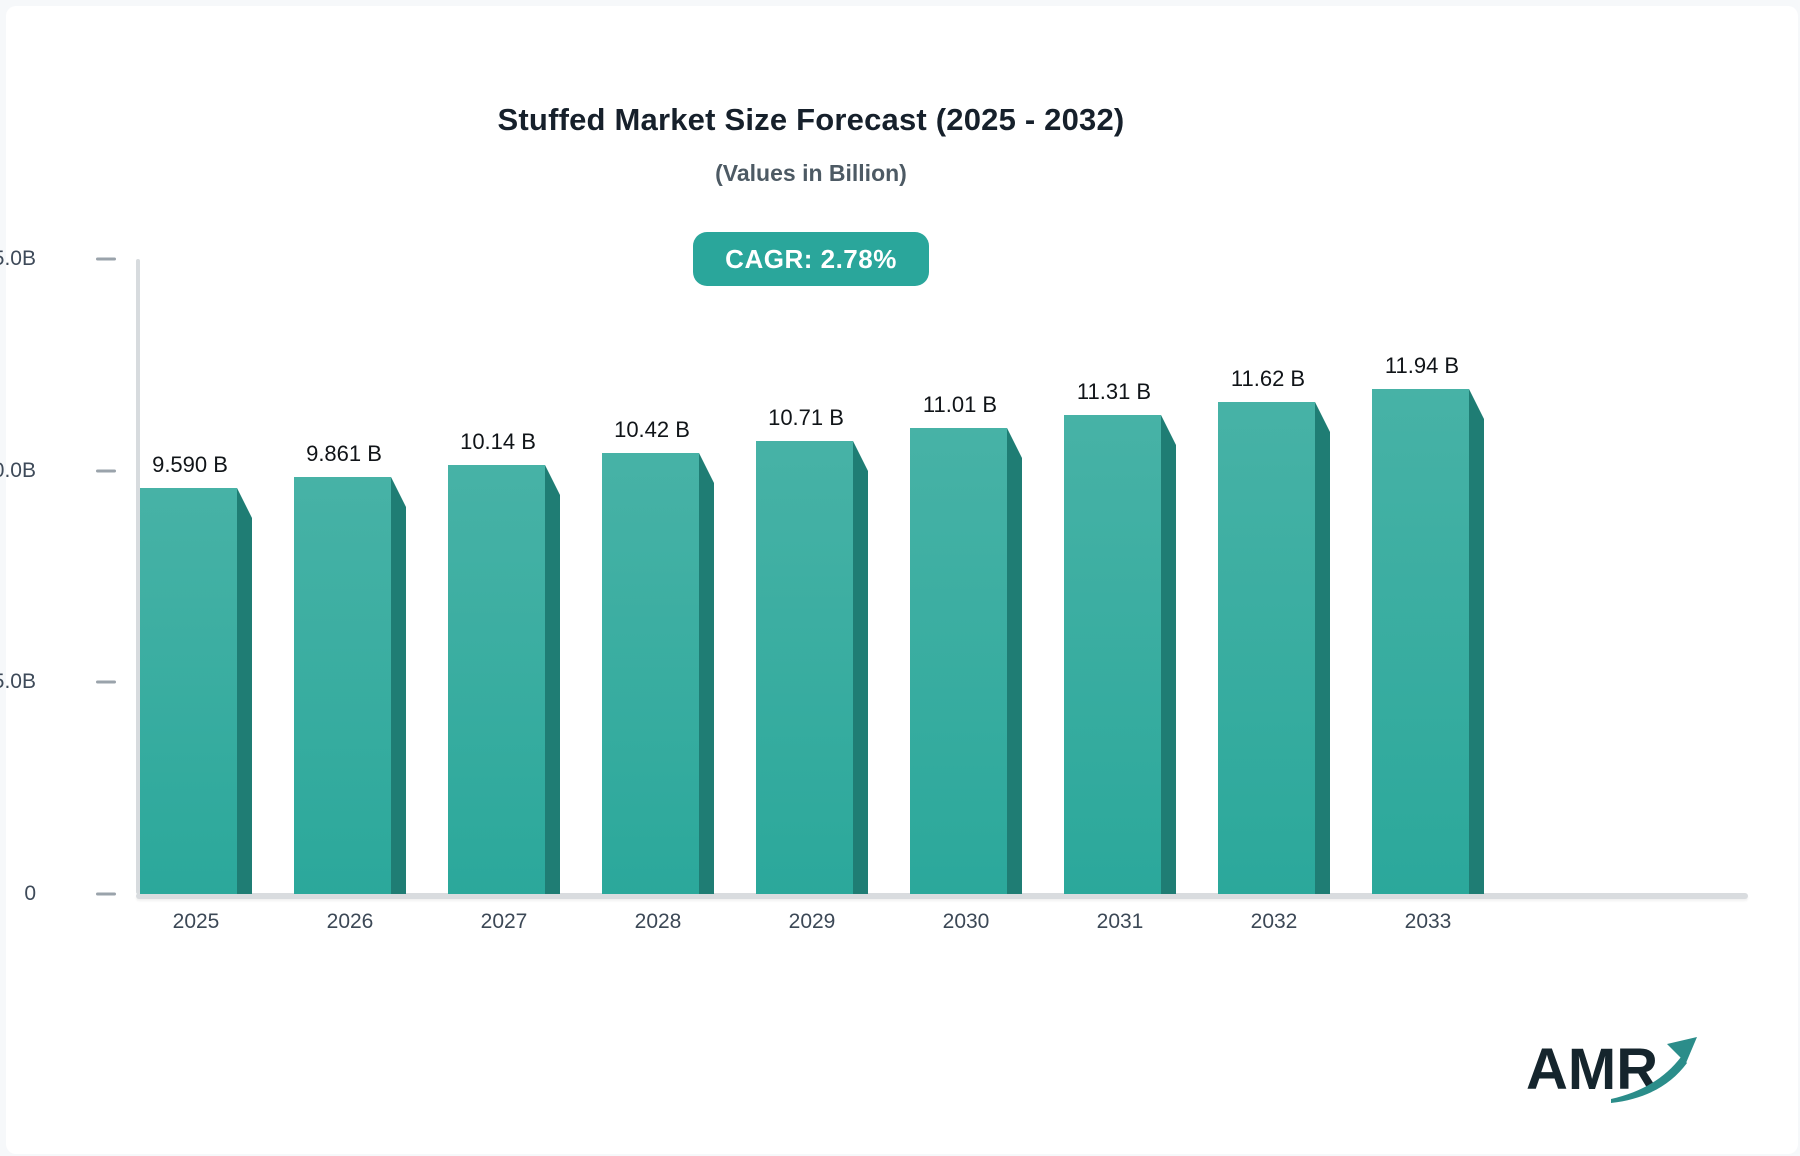 The width and height of the screenshot is (1800, 1156). What do you see at coordinates (652, 429) in the screenshot?
I see `bar-value-label: 10.42 B` at bounding box center [652, 429].